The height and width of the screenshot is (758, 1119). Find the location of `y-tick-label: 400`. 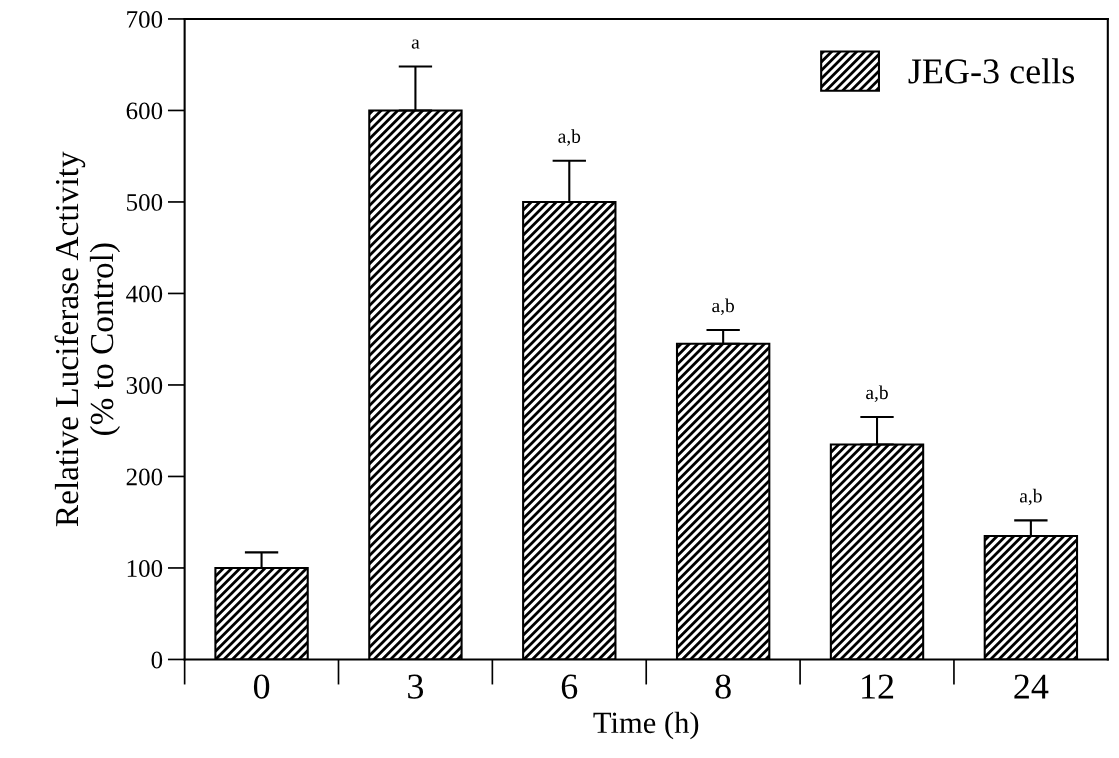

y-tick-label: 400 is located at coordinates (144, 294).